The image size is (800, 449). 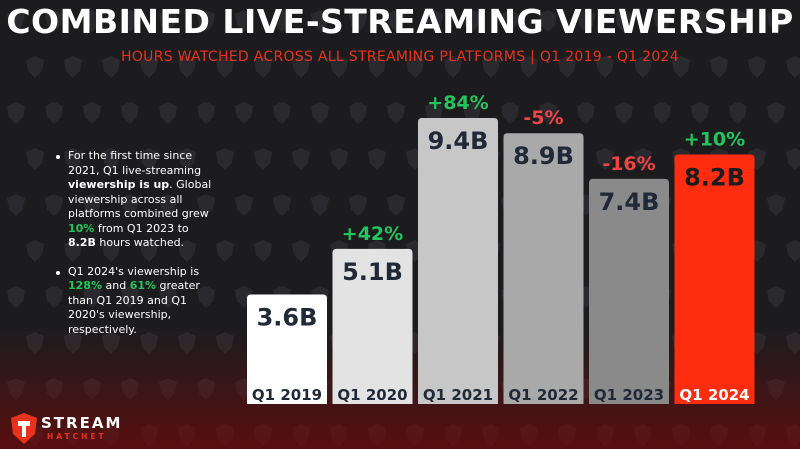 What do you see at coordinates (457, 103) in the screenshot?
I see `change-label: +84%` at bounding box center [457, 103].